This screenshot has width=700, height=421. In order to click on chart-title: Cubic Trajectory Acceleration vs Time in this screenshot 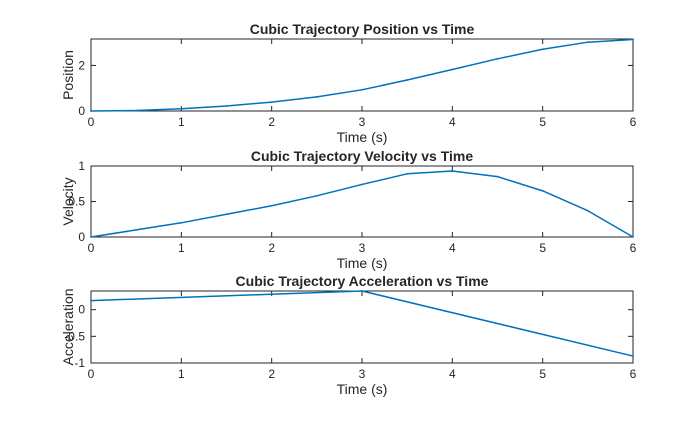, I will do `click(362, 281)`.